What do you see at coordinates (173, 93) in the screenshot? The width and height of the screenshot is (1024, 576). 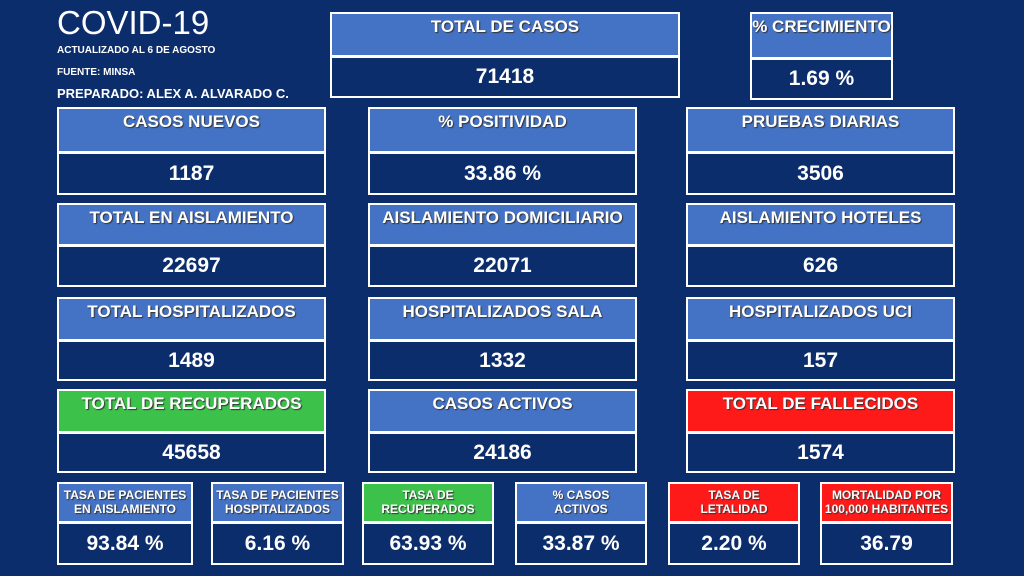 I see `prepared: PREPARADO: ALEX A. ALVARADO C.` at bounding box center [173, 93].